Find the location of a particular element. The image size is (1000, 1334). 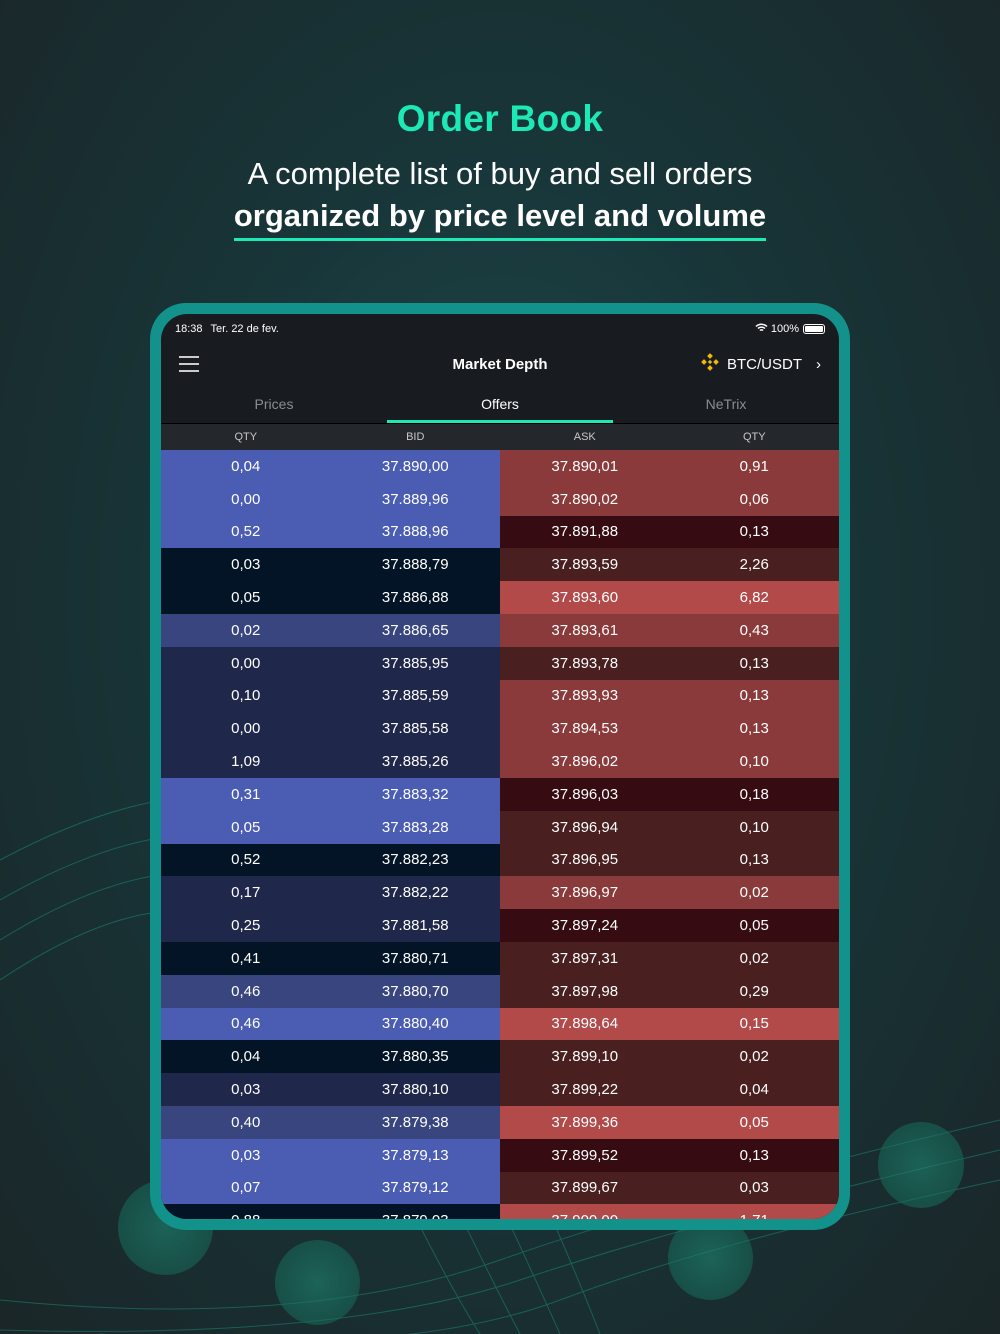

table-row: 0,02 37.886,65 37.893,61 0,43 is located at coordinates (500, 630).